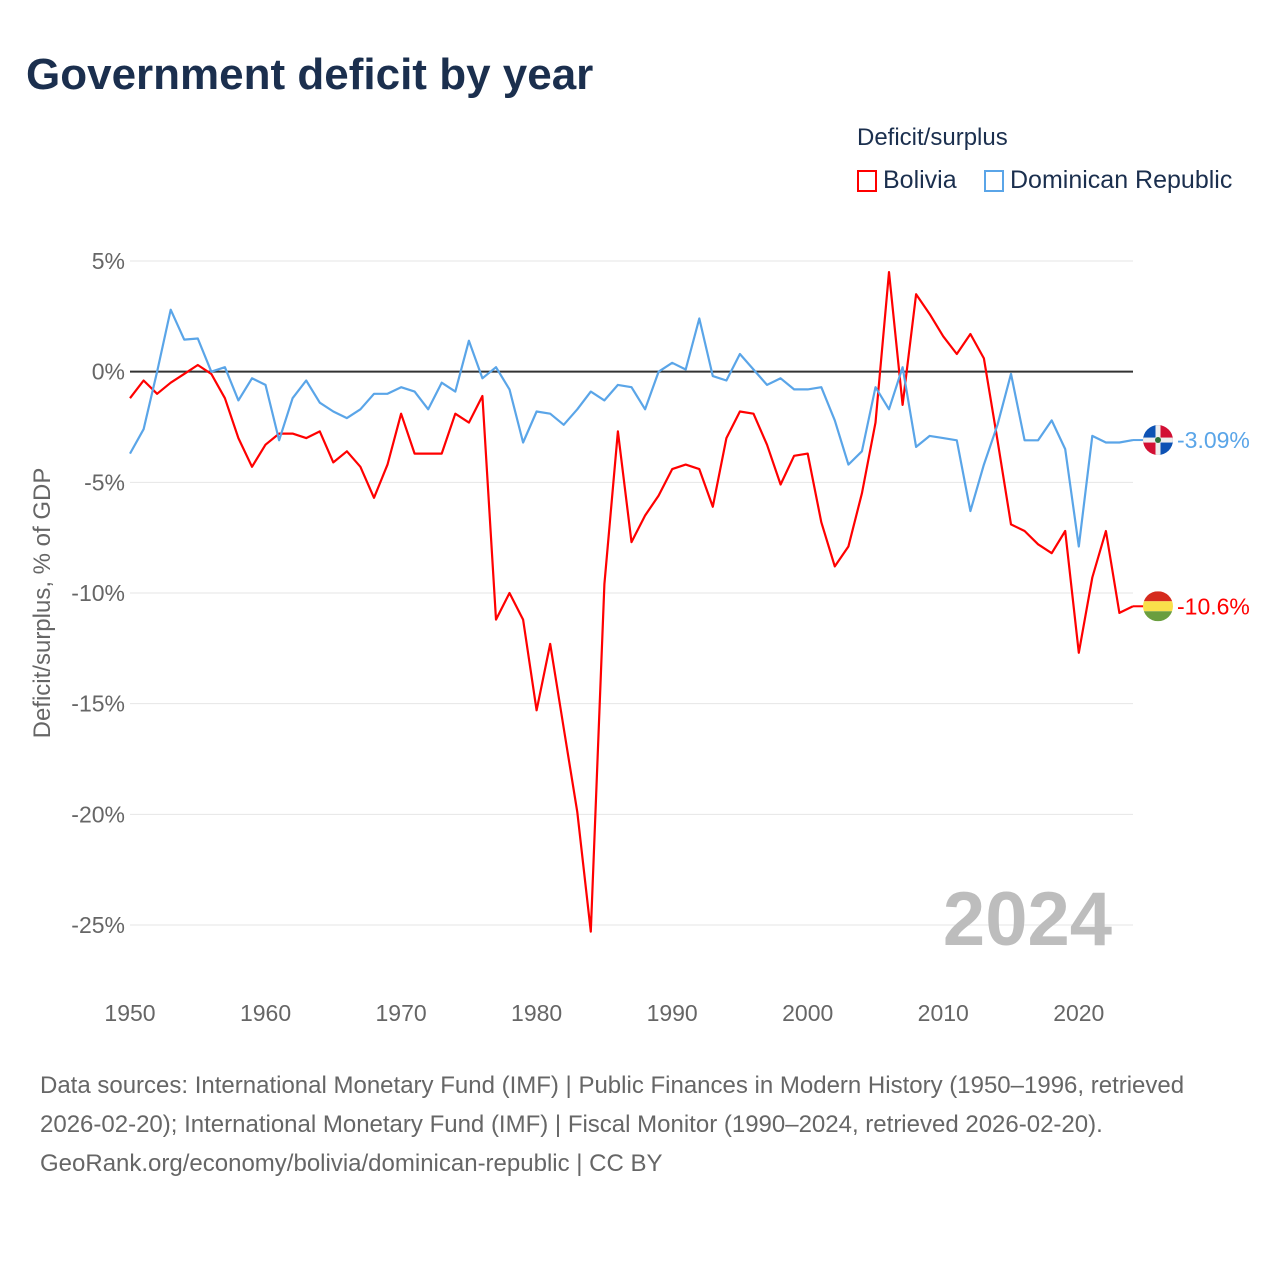 The height and width of the screenshot is (1280, 1280). I want to click on y-axis-ticks: 5% 0% -5% -10% -15% -20% -25%, so click(98, 593).